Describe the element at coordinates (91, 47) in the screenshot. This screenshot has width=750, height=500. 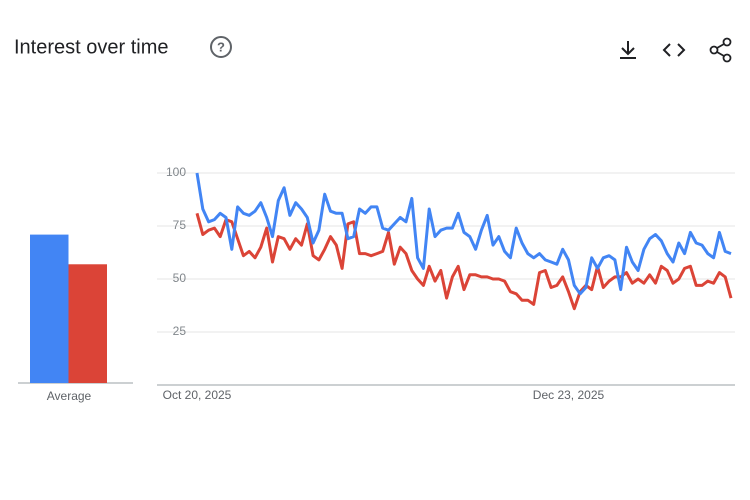
I see `chart-title: Interest over time` at that location.